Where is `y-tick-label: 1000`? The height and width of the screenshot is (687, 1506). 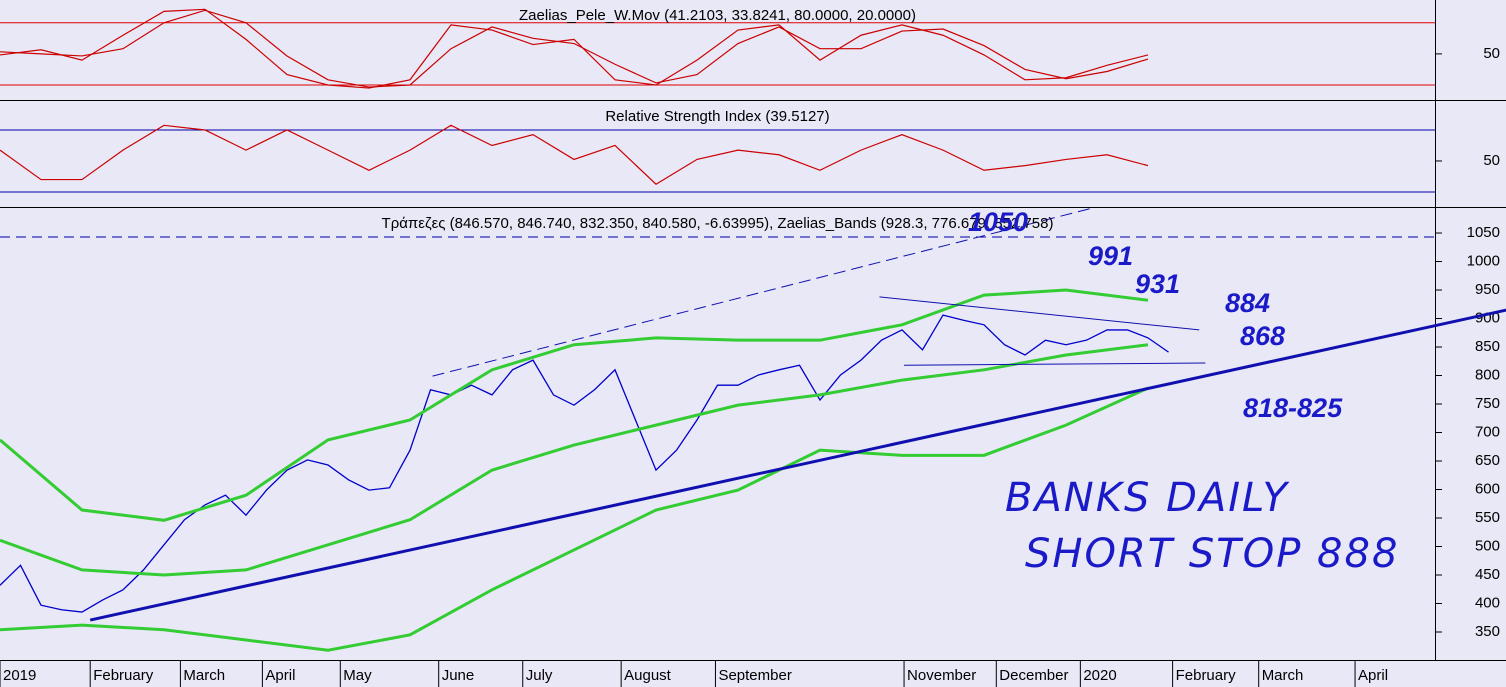
y-tick-label: 1000 is located at coordinates (1483, 260).